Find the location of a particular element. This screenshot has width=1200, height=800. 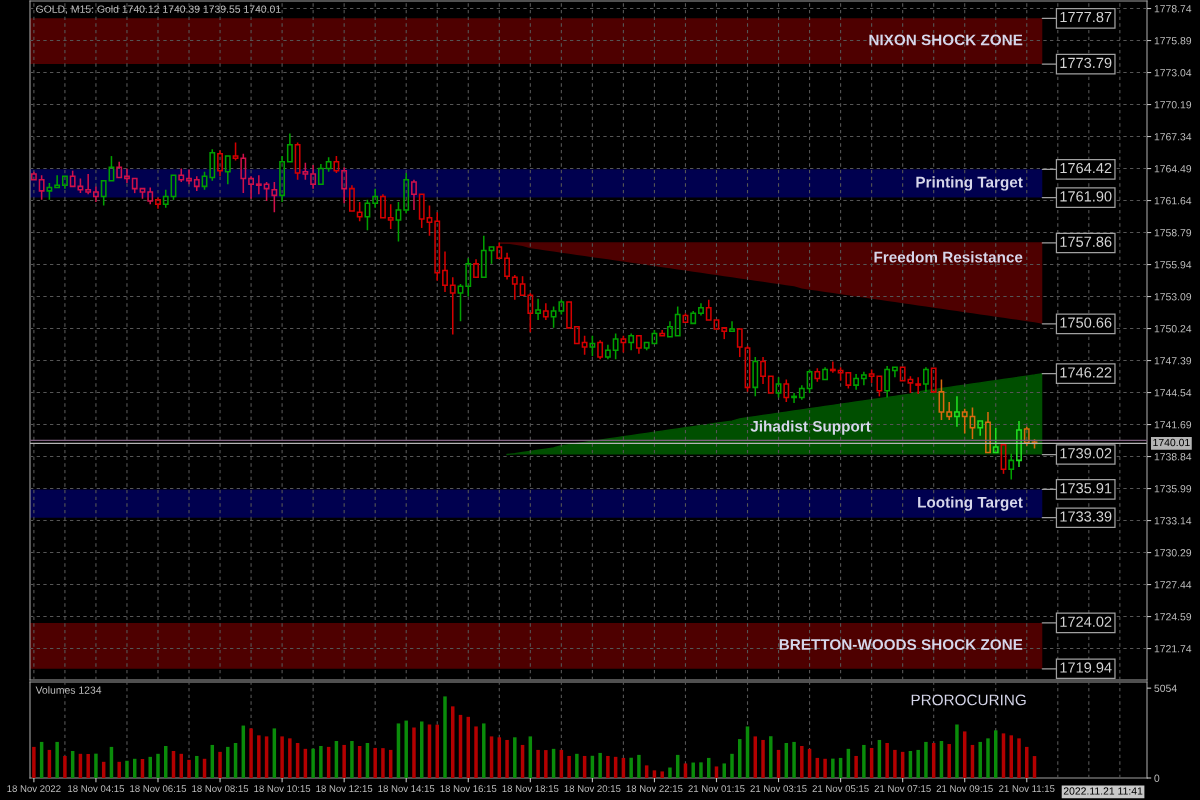

x-tick-label: 18 Nov 22:15 is located at coordinates (654, 788).